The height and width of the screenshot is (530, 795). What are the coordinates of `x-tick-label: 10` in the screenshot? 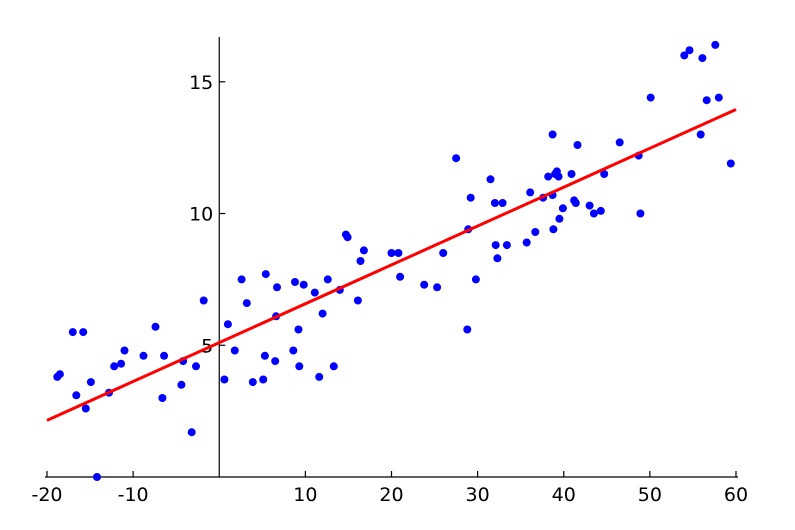 It's located at (305, 495).